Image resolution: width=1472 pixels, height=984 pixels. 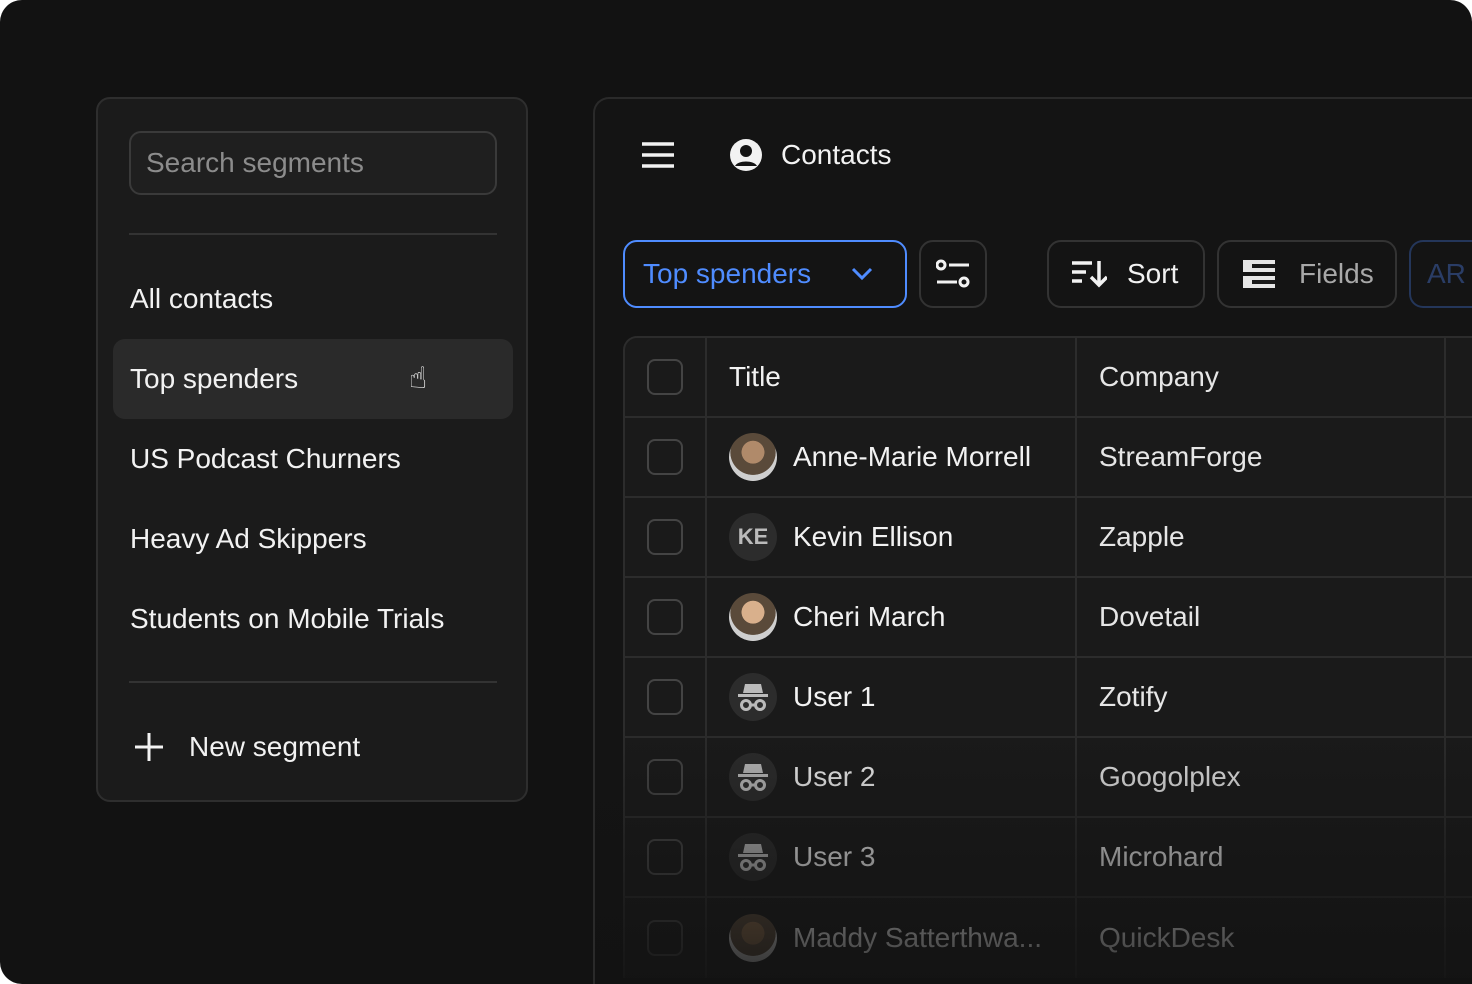 I want to click on menu-icon, so click(x=658, y=155).